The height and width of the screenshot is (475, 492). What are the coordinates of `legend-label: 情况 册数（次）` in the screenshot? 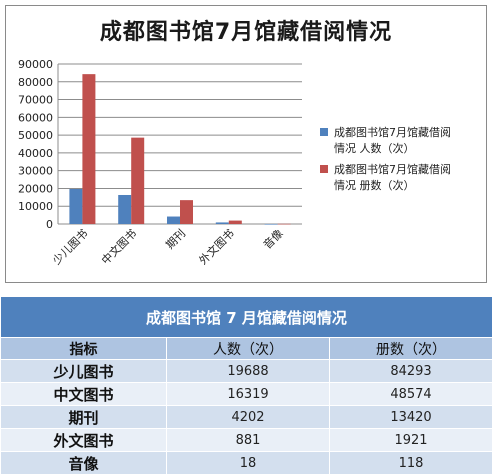 It's located at (374, 185).